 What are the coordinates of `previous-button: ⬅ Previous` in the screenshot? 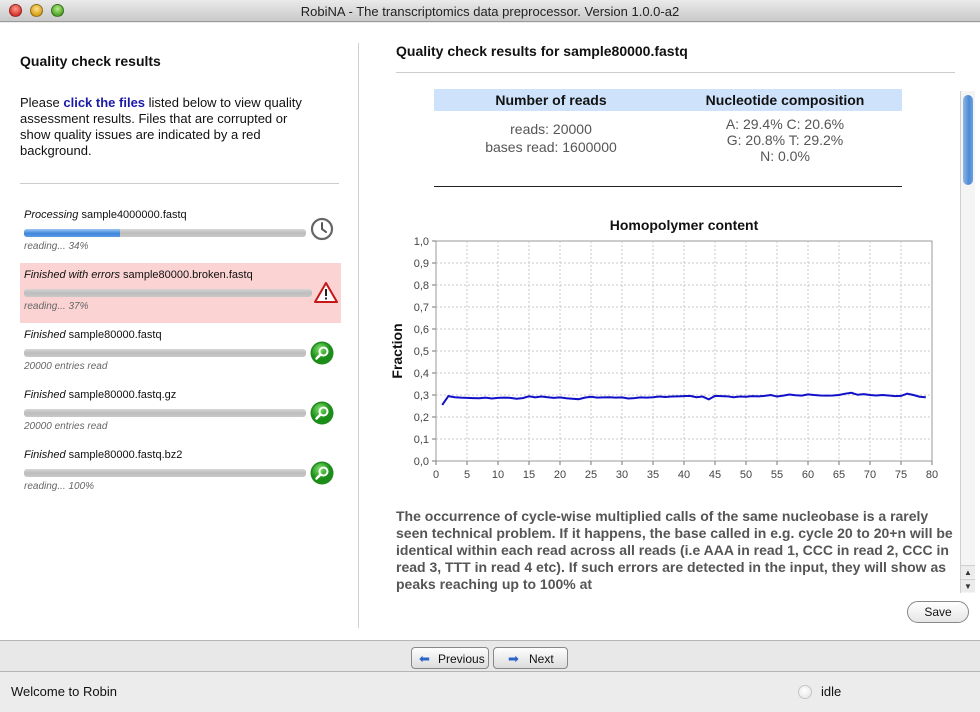 It's located at (450, 658).